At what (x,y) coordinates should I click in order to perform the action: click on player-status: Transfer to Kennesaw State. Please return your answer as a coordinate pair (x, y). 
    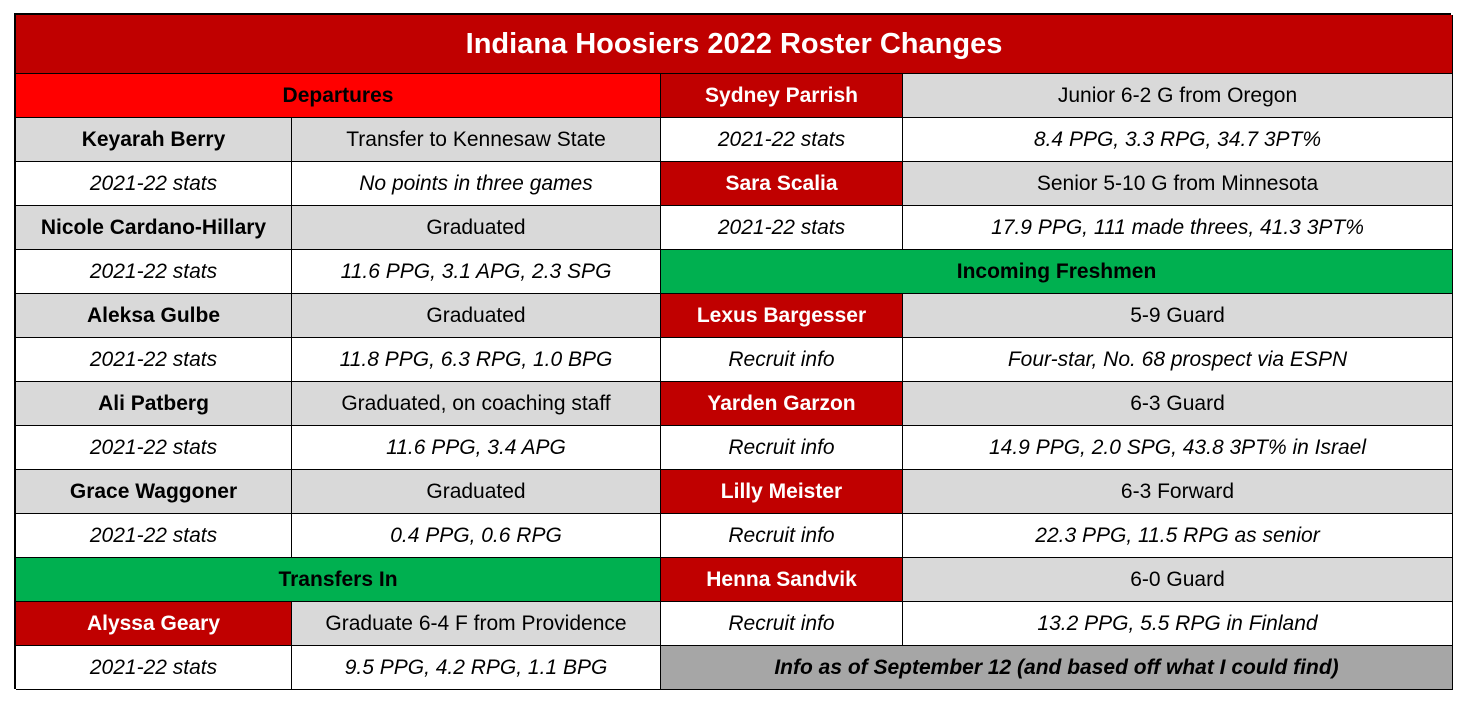
    Looking at the image, I should click on (476, 140).